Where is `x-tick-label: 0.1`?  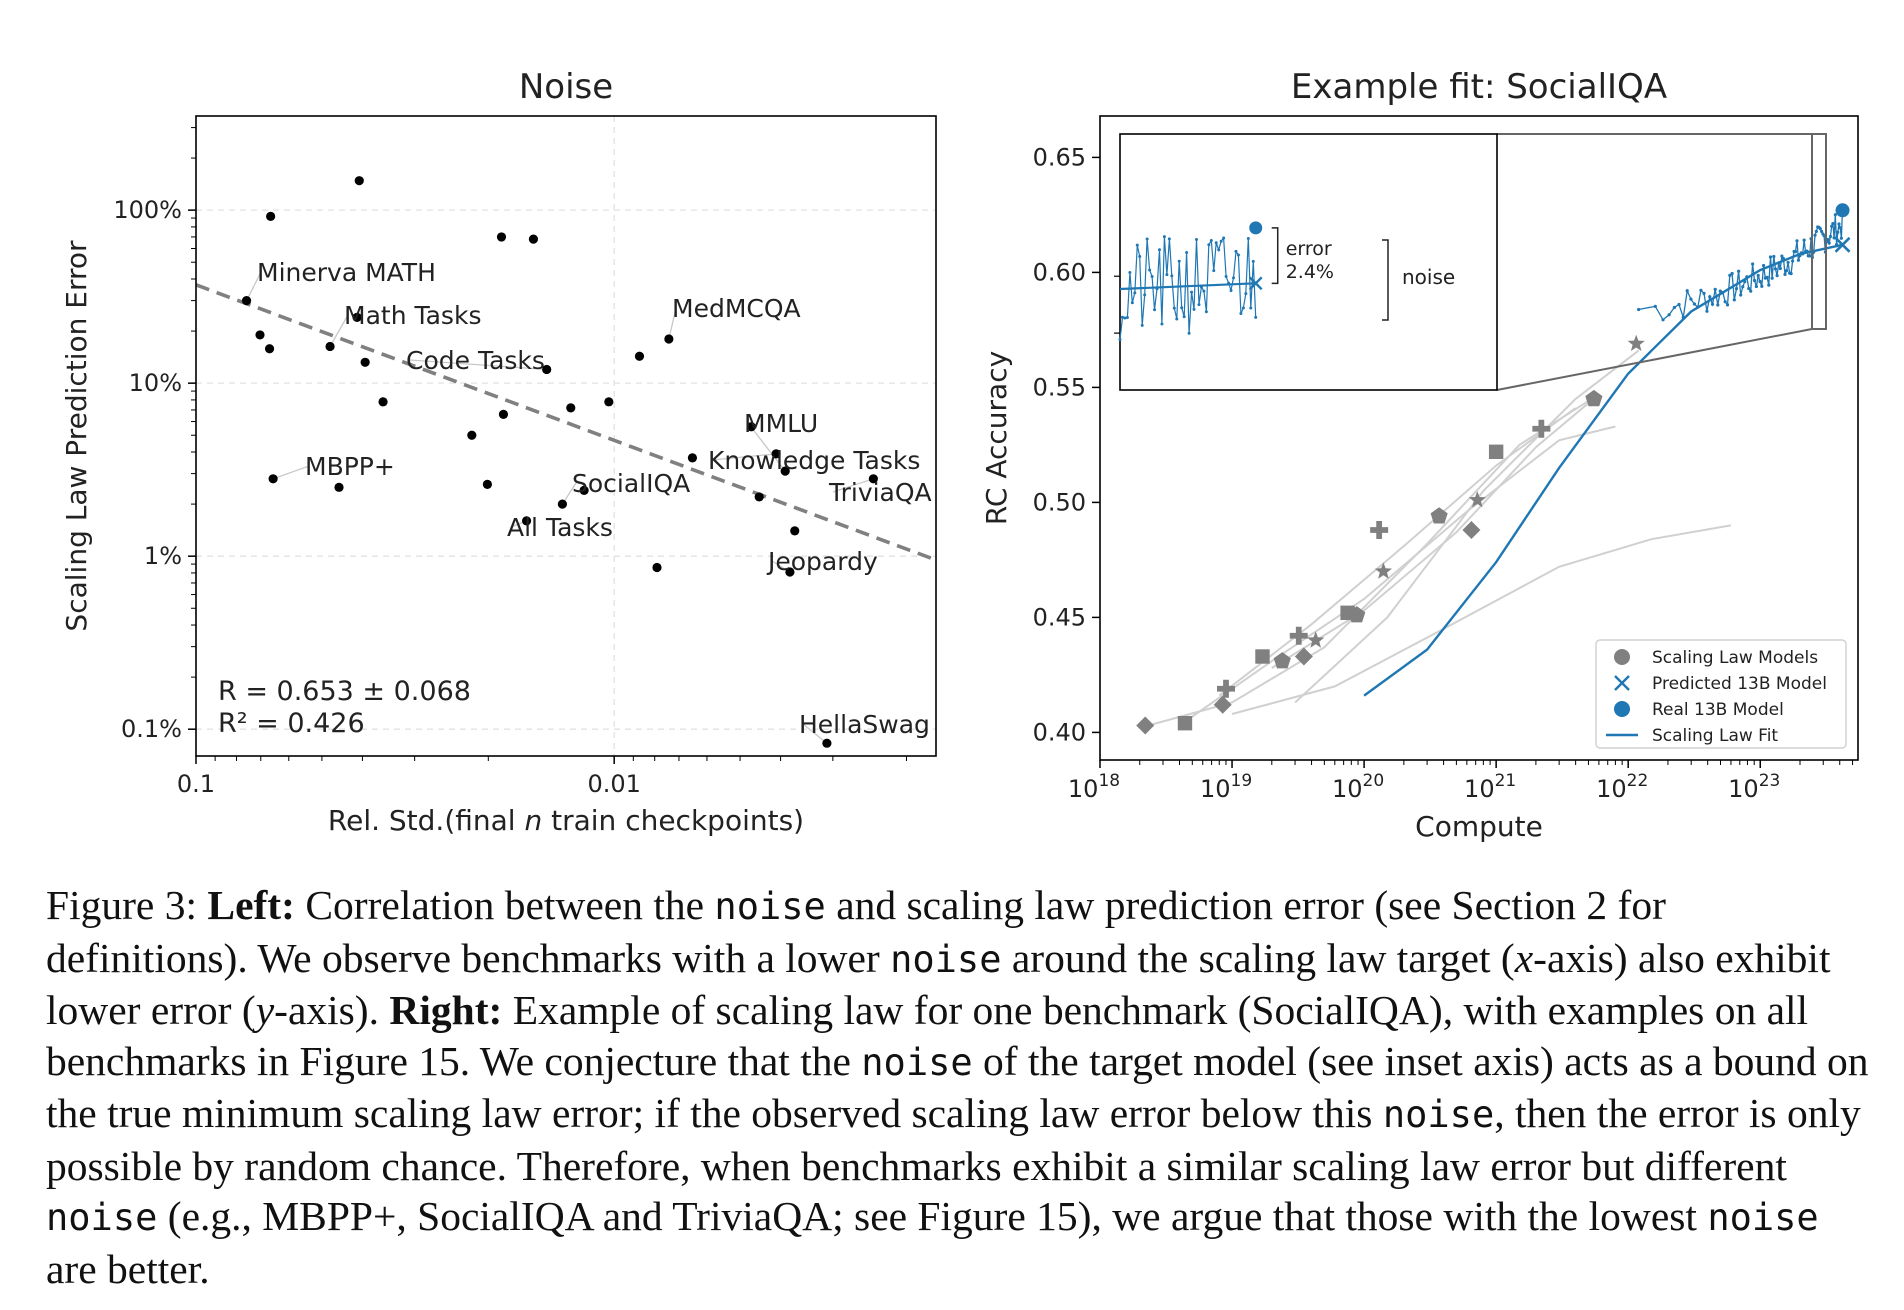
x-tick-label: 0.1 is located at coordinates (196, 784).